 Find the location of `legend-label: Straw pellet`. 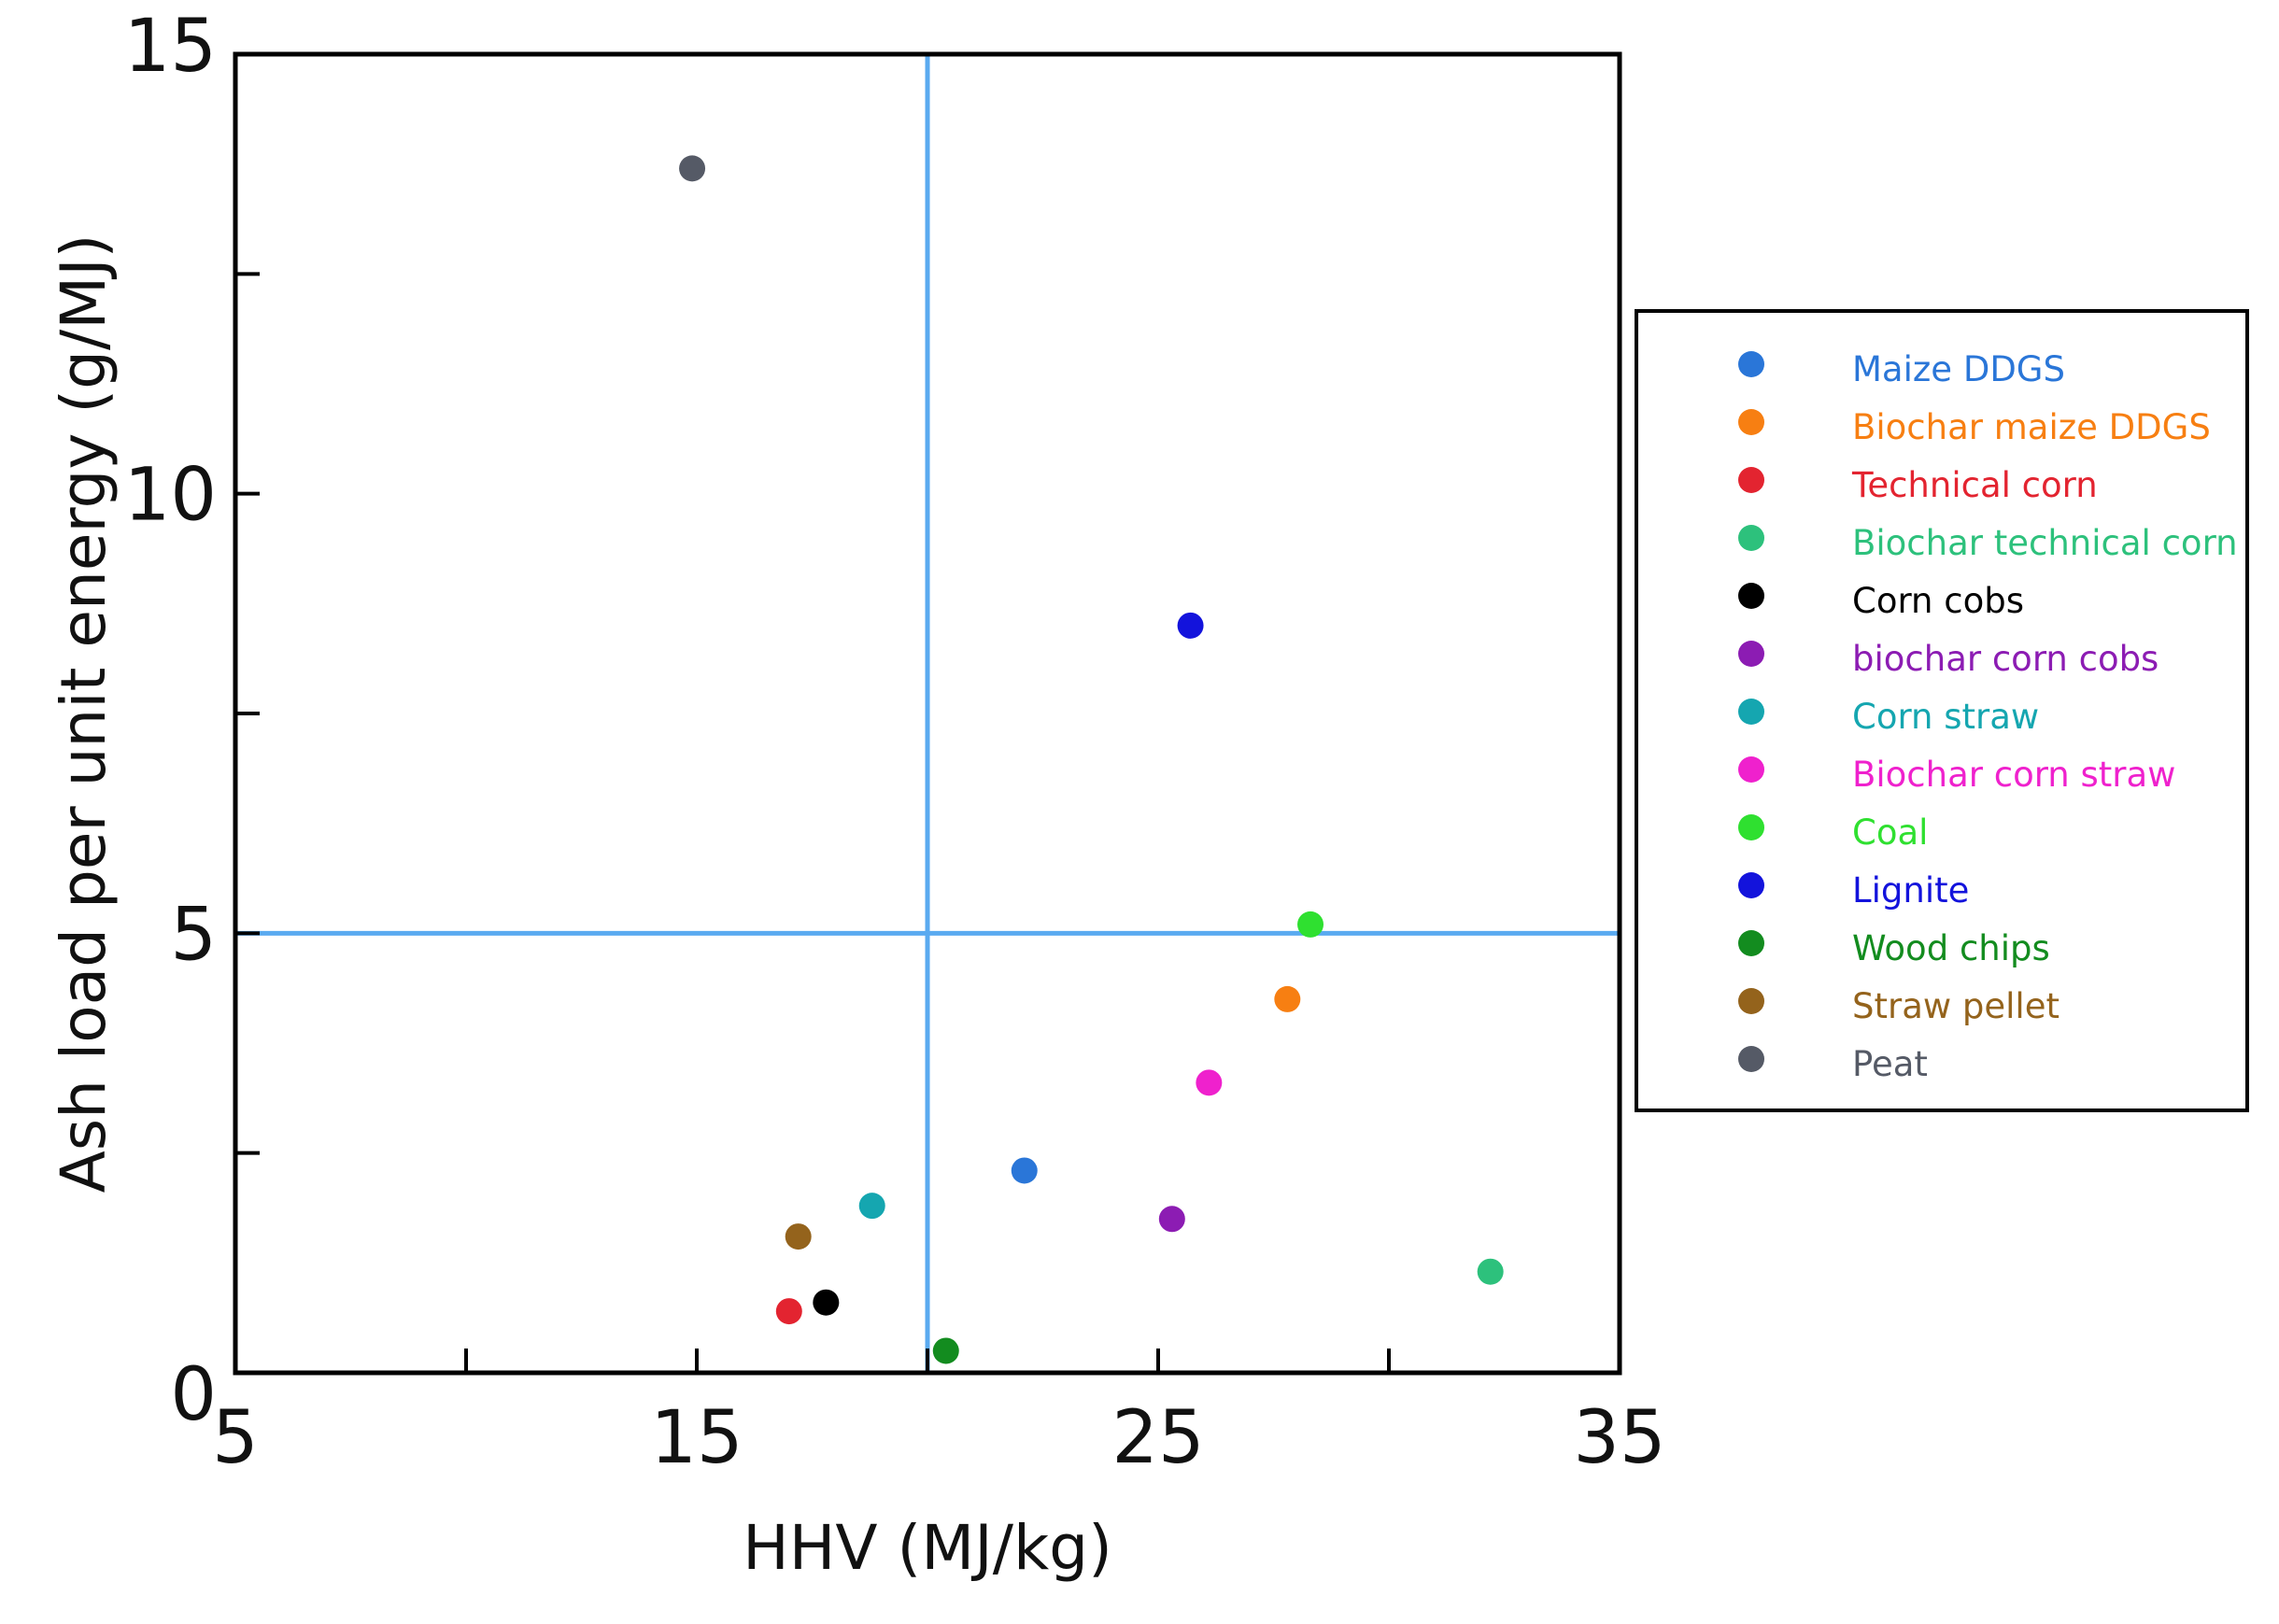

legend-label: Straw pellet is located at coordinates (1956, 1006).